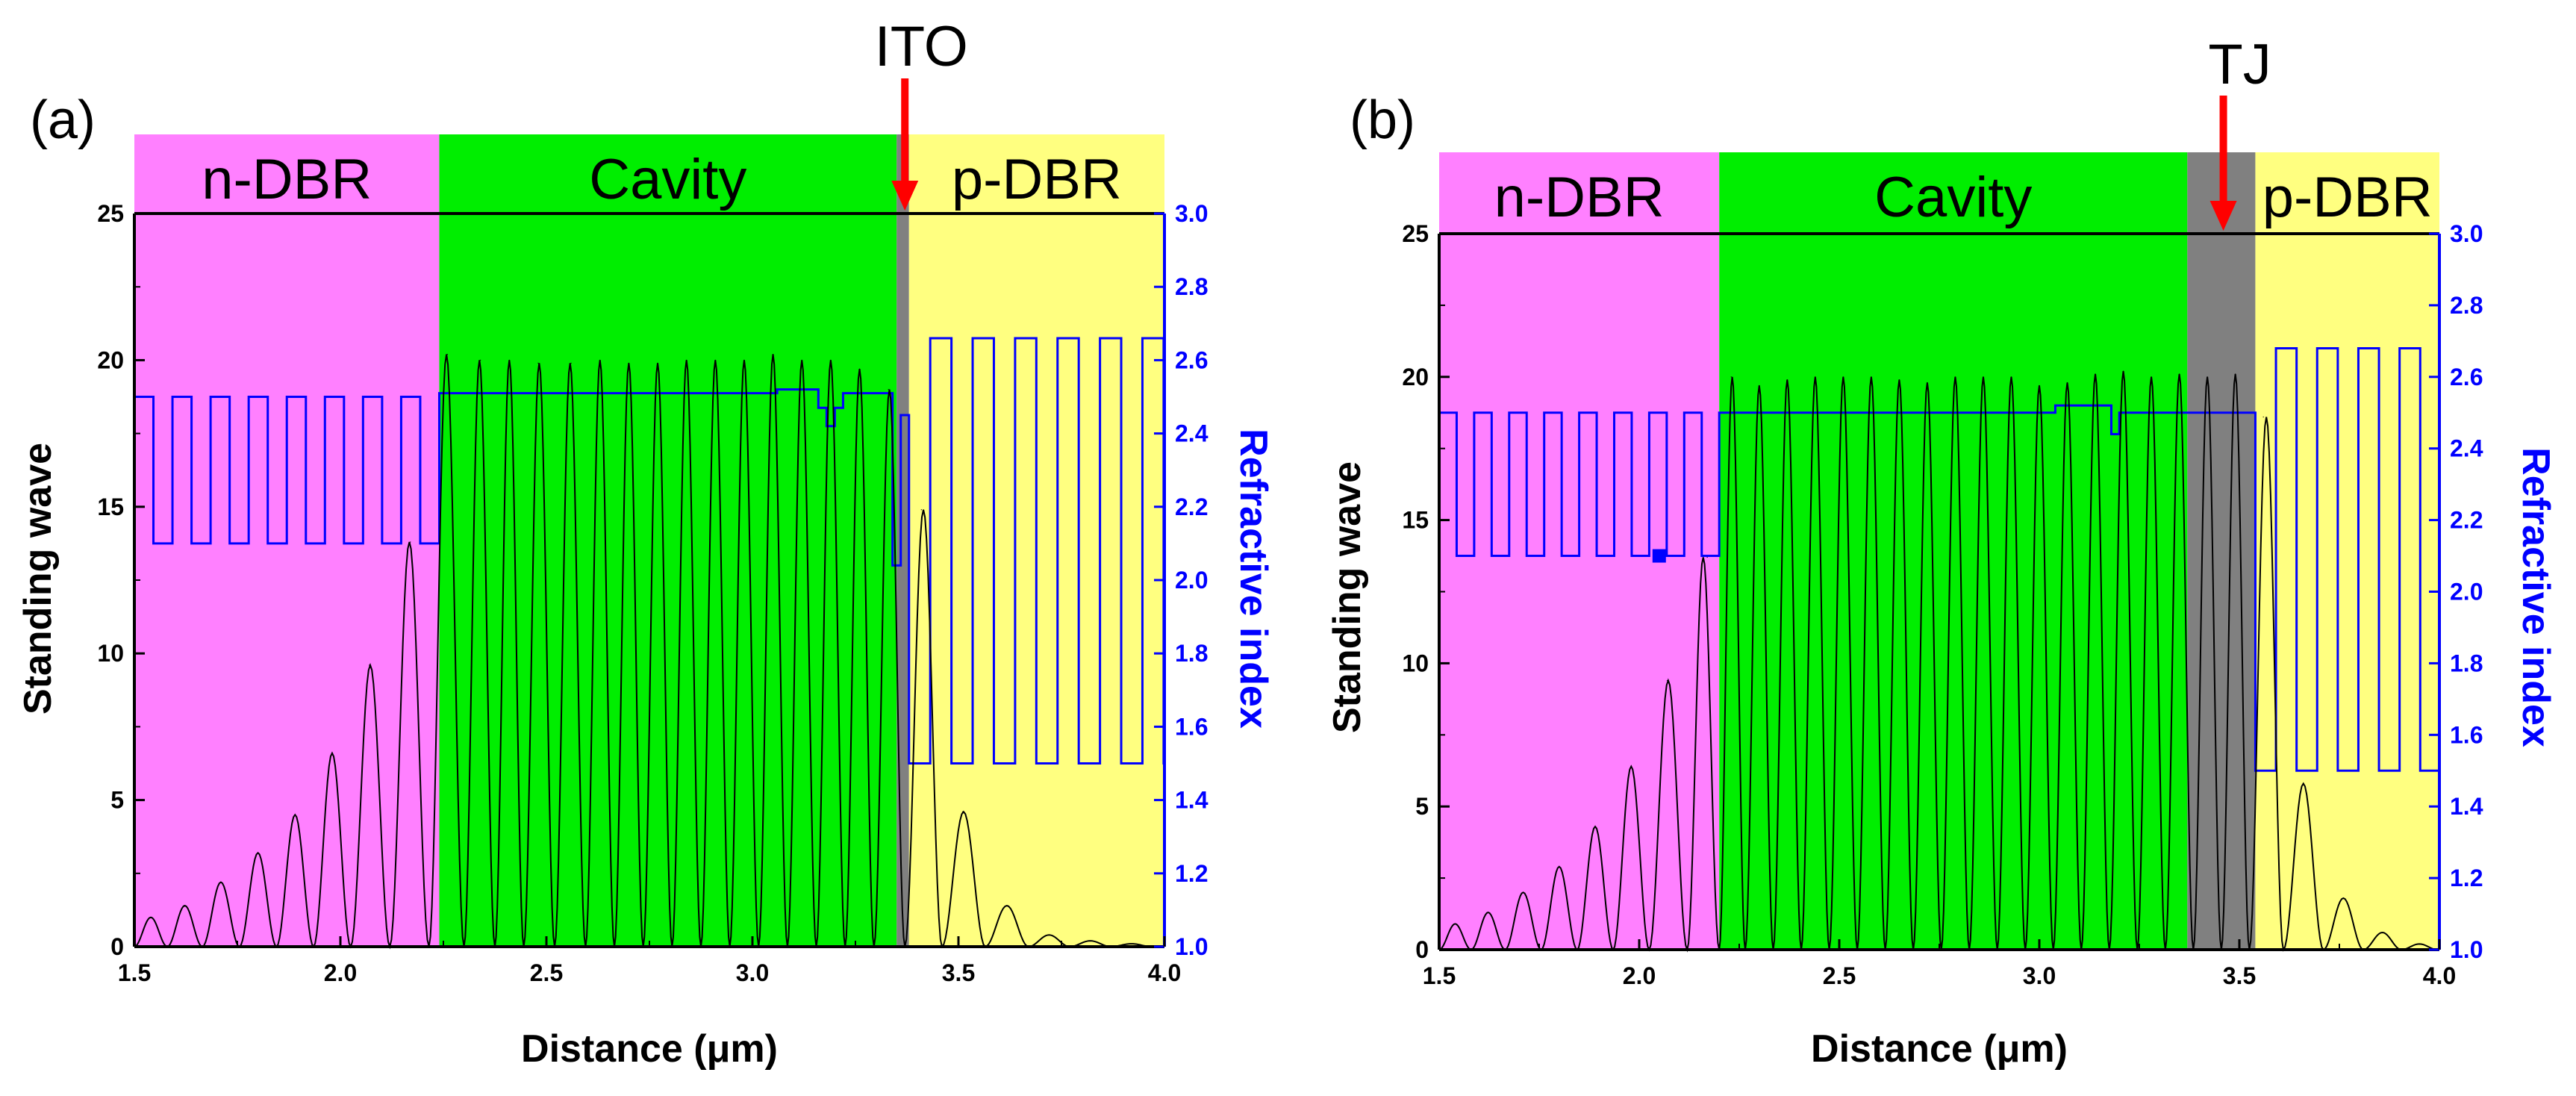 The image size is (2576, 1096). I want to click on region-labels: n-DBR Cavity p-DBR, so click(1963, 197).